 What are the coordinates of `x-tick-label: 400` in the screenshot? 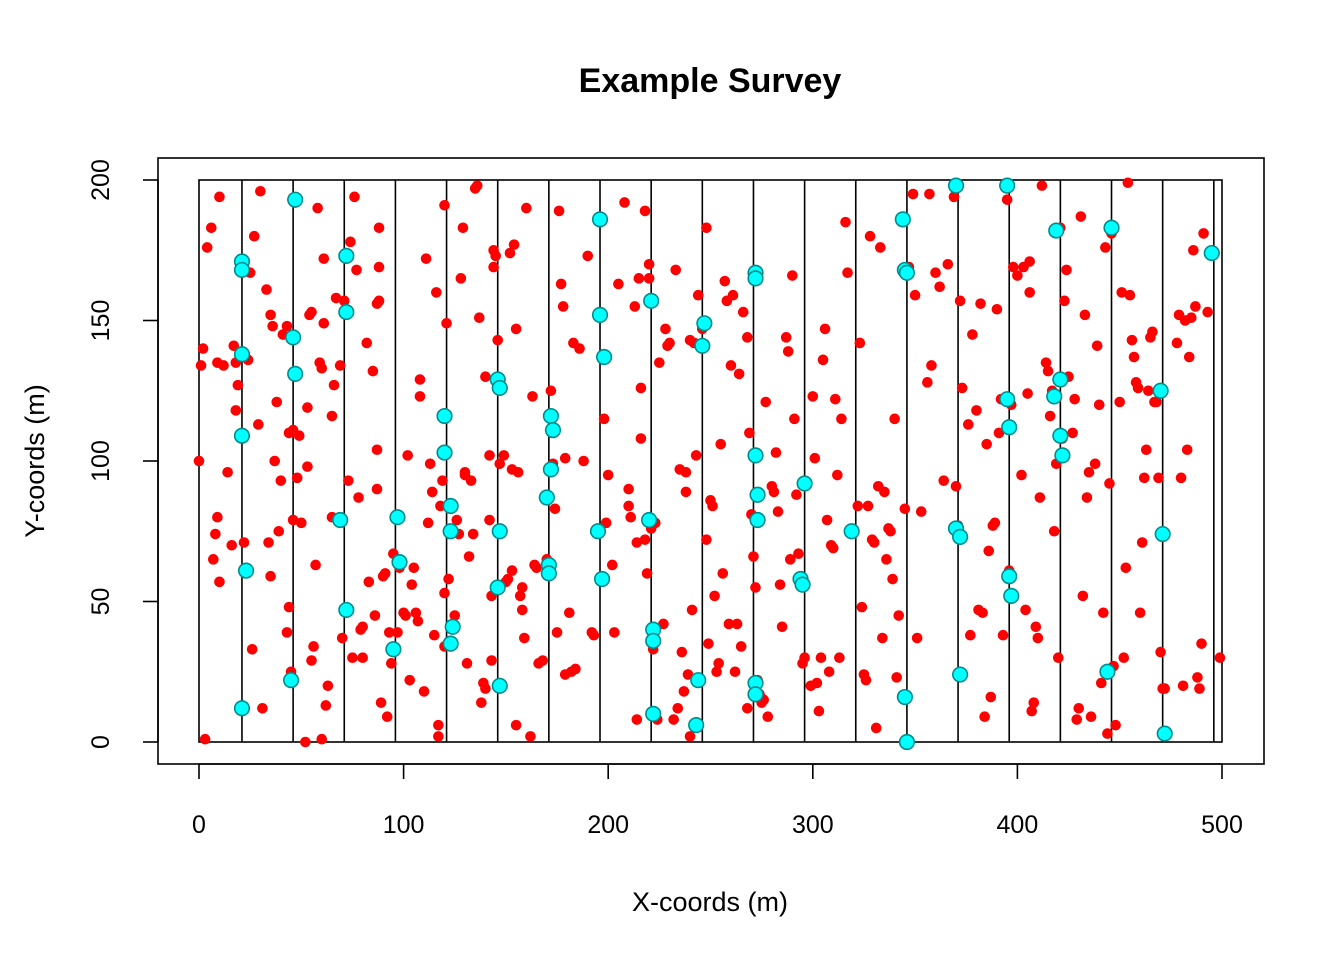 It's located at (1018, 825).